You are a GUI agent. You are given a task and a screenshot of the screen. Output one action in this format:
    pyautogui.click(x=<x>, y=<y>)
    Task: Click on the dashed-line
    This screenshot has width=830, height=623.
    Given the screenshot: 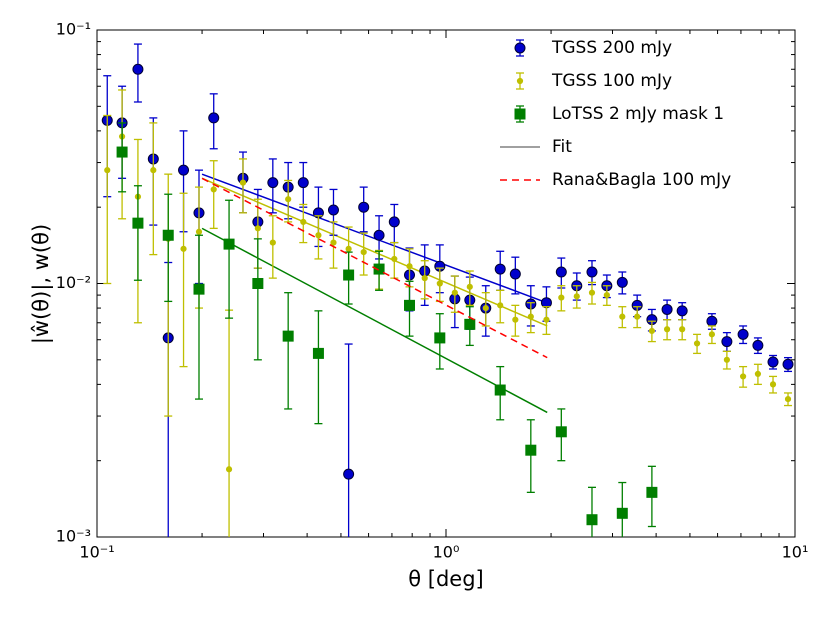 What is the action you would take?
    pyautogui.click(x=374, y=268)
    